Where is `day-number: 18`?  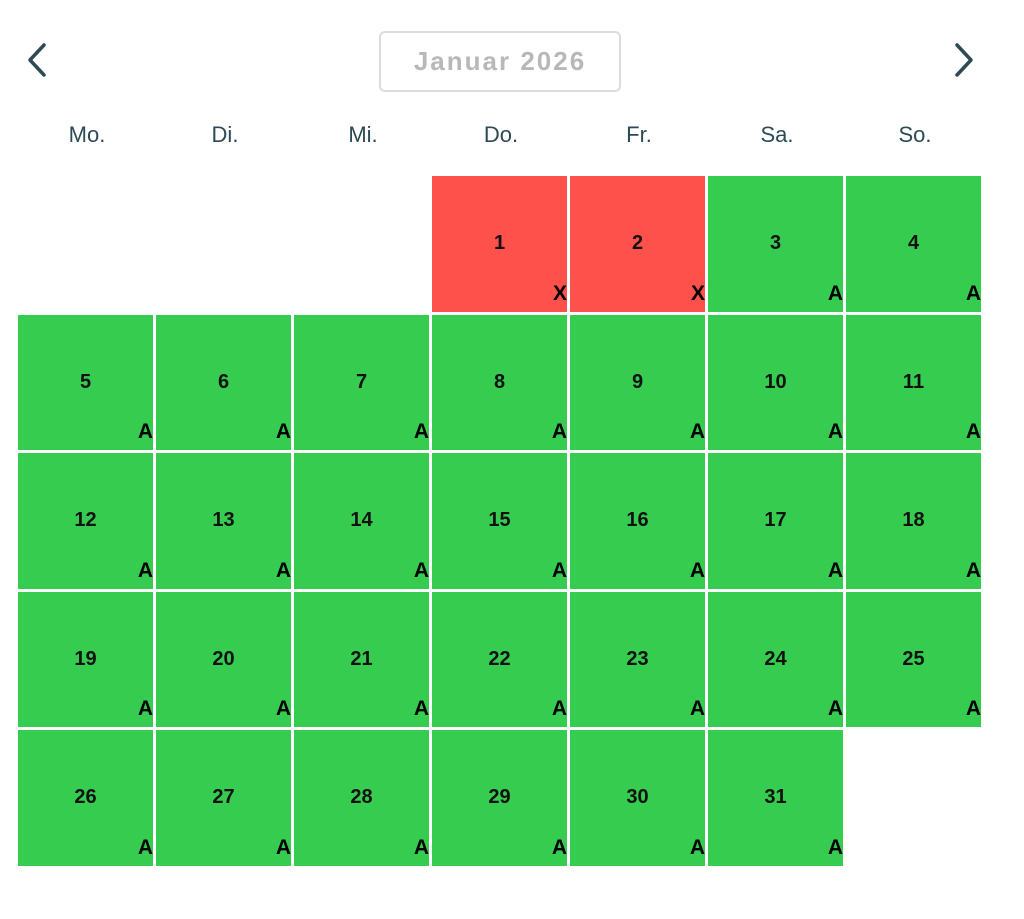
day-number: 18 is located at coordinates (913, 520).